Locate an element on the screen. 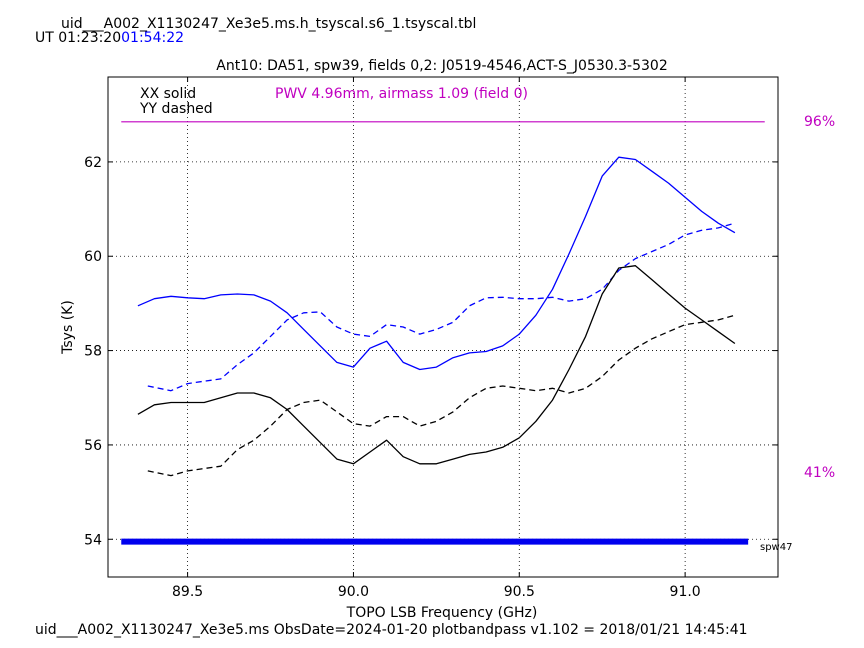 This screenshot has width=864, height=648. y-tick-label: 58 is located at coordinates (93, 352).